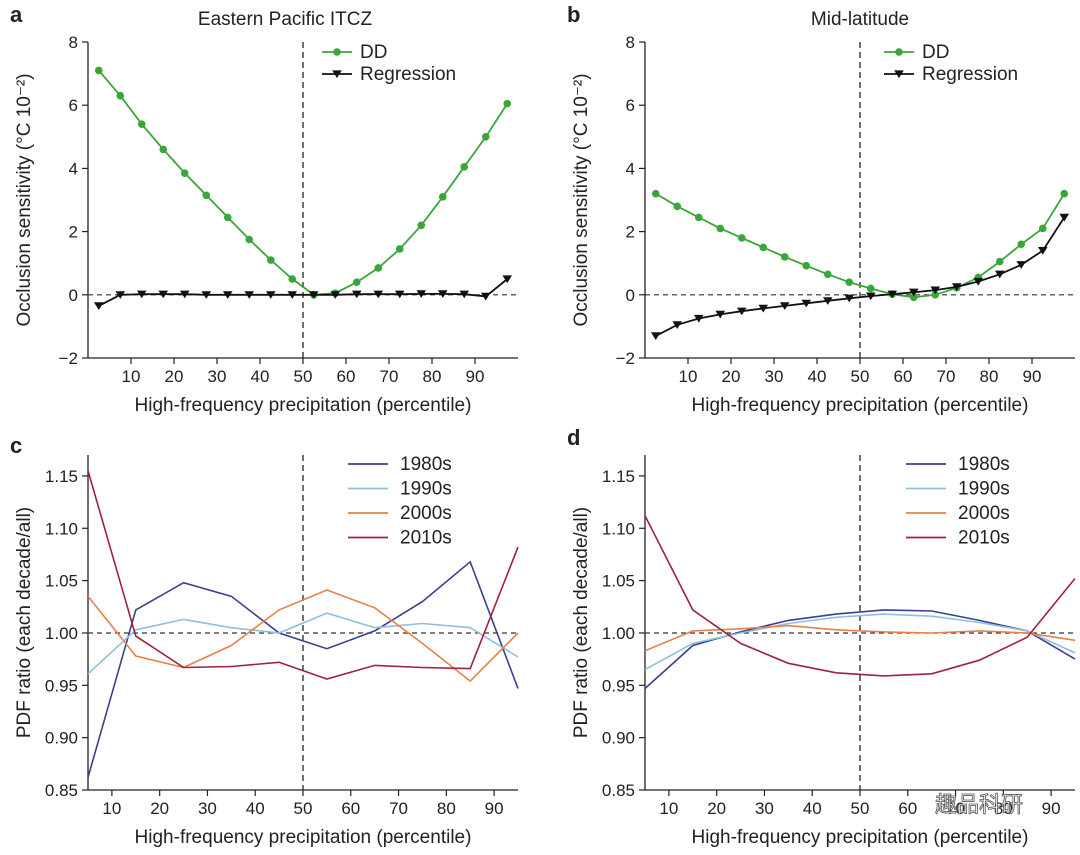 The height and width of the screenshot is (855, 1080). I want to click on y-tick-label: 1.10, so click(61, 528).